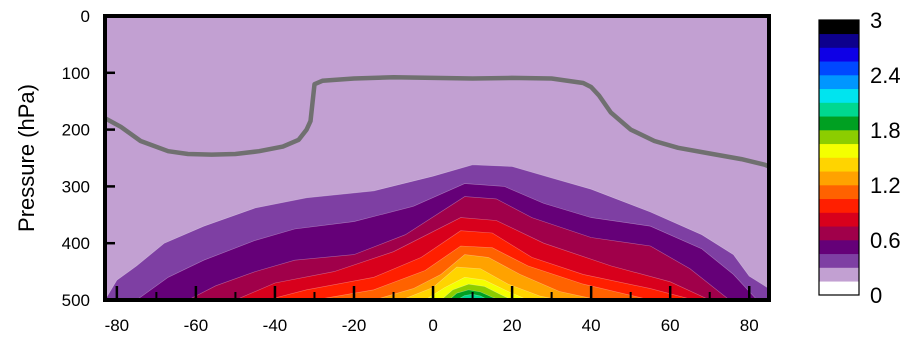 This screenshot has height=341, width=914. What do you see at coordinates (76, 243) in the screenshot?
I see `y-tick-label: 400` at bounding box center [76, 243].